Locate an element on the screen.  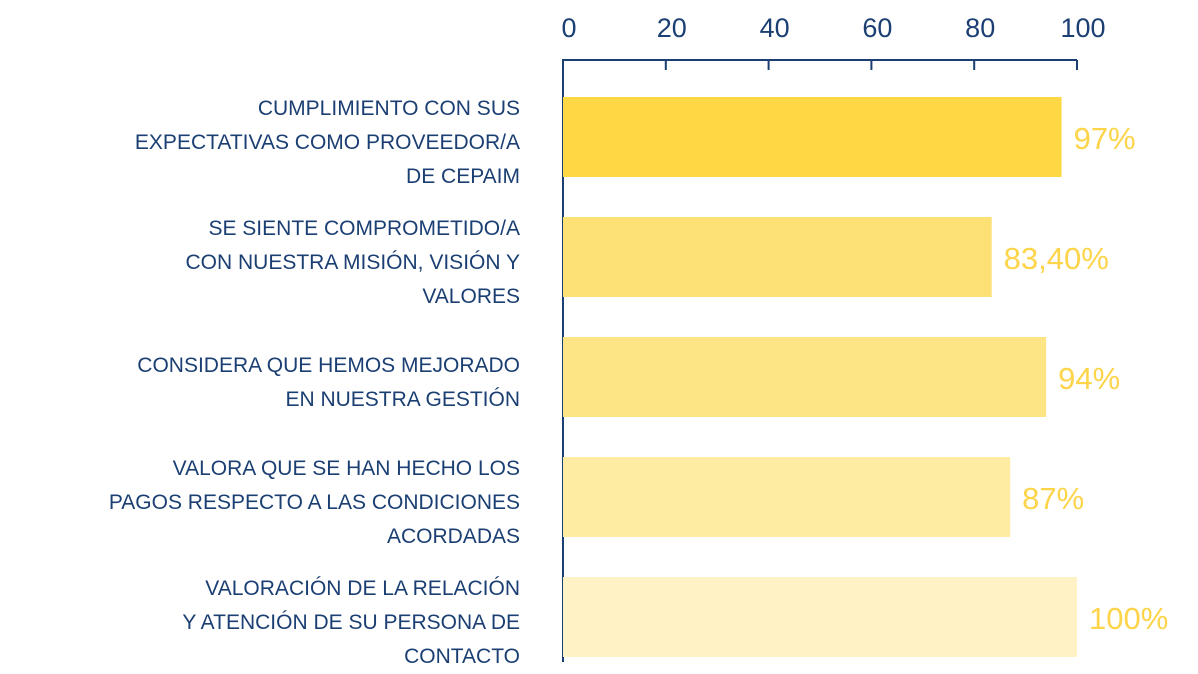
x-tick-label: 0 is located at coordinates (568, 28).